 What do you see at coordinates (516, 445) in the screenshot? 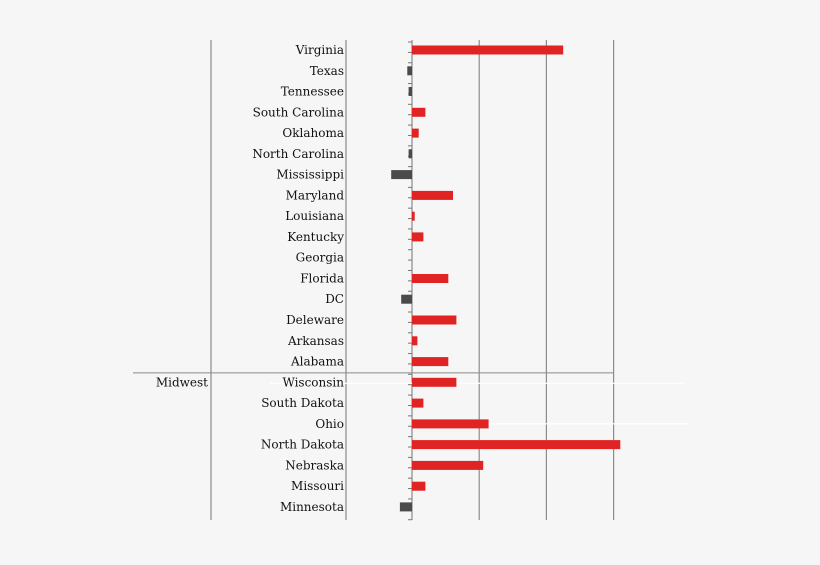
I see `bar-north-dakota` at bounding box center [516, 445].